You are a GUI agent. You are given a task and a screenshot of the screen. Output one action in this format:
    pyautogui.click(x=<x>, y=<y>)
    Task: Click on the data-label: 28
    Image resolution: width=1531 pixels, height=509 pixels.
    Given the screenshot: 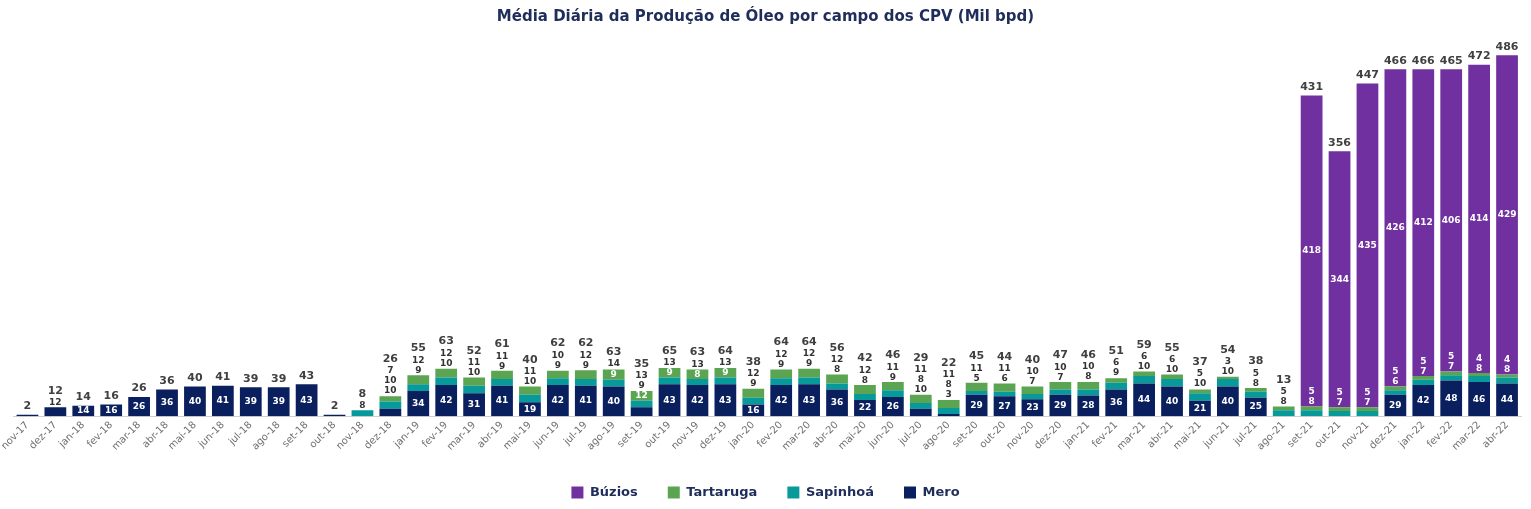 What is the action you would take?
    pyautogui.click(x=1088, y=405)
    